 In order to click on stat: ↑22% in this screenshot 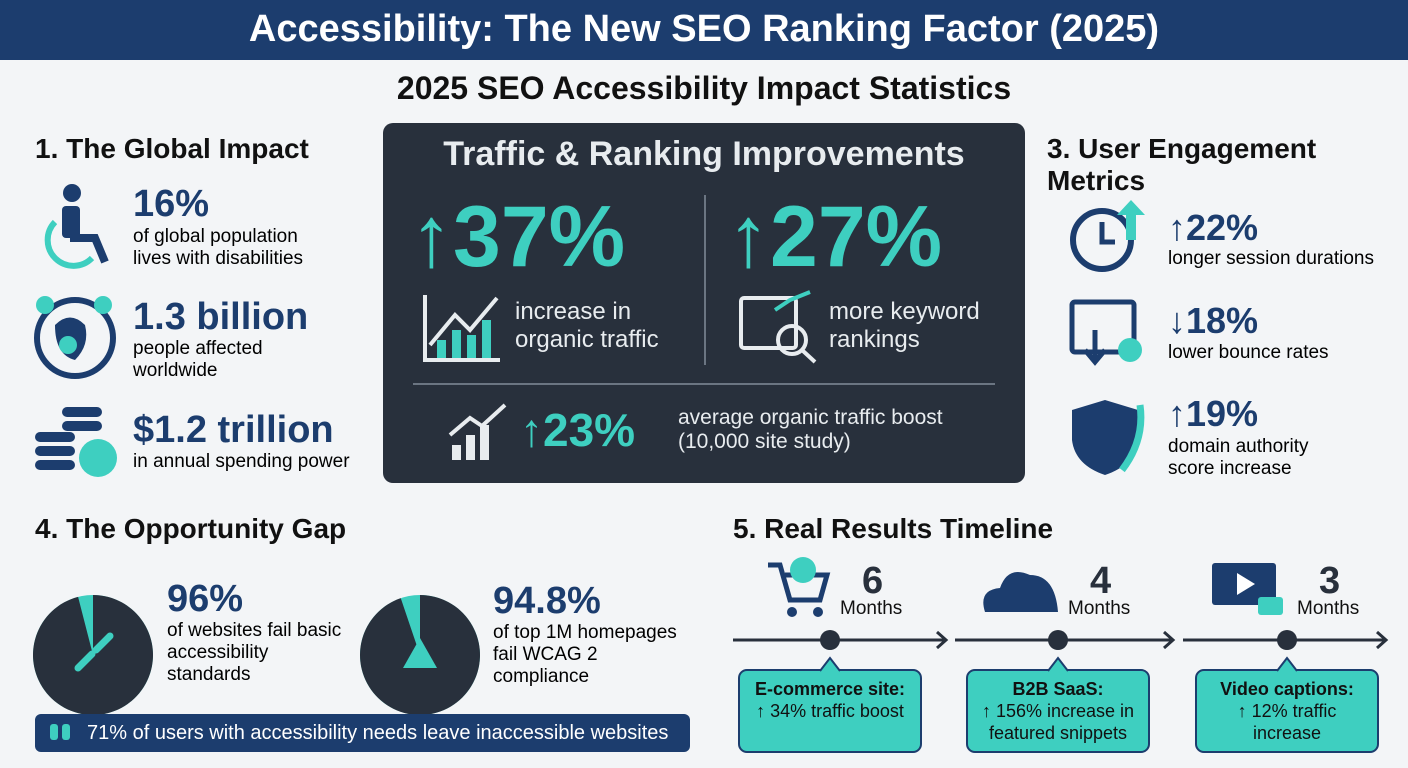, I will do `click(1213, 227)`.